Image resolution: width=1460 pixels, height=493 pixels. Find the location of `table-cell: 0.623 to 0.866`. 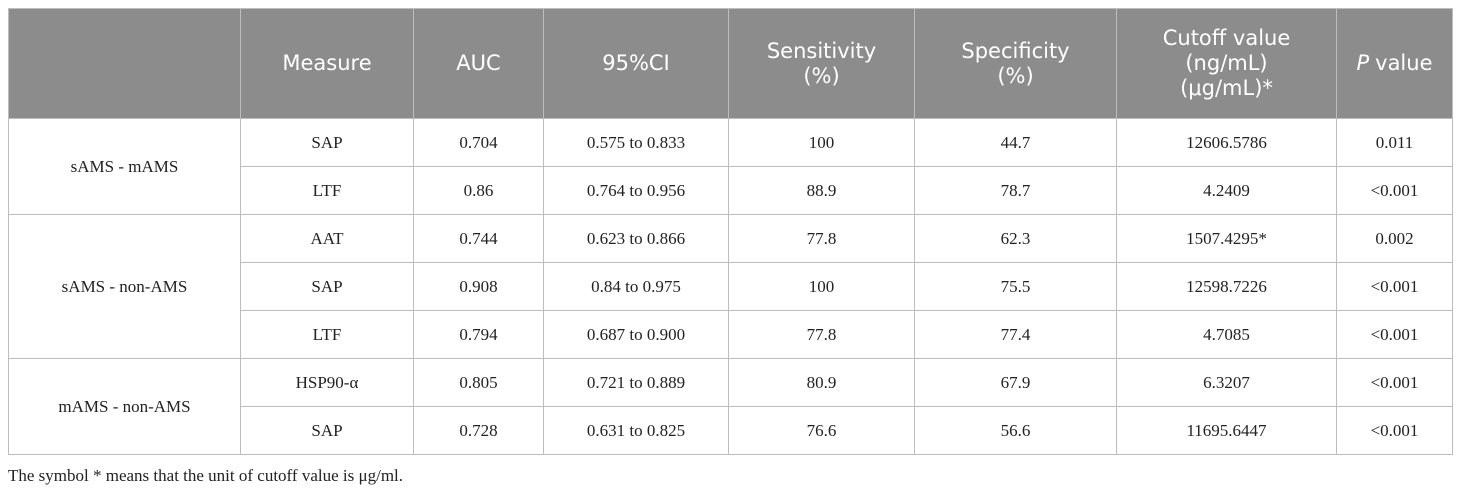

table-cell: 0.623 to 0.866 is located at coordinates (636, 238).